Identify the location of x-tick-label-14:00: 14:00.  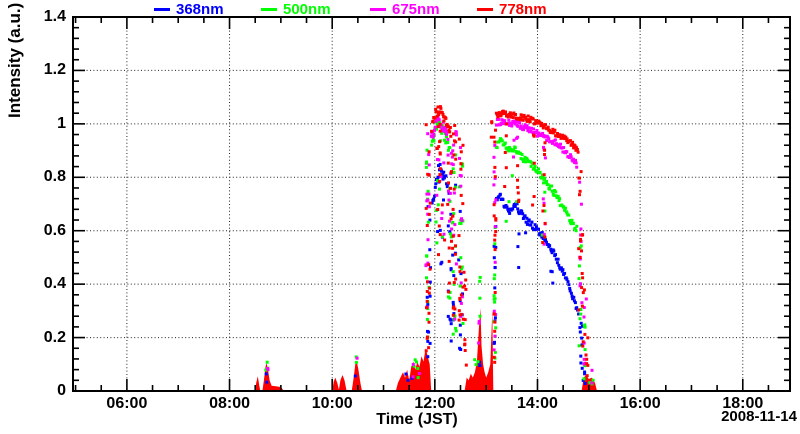
(537, 403).